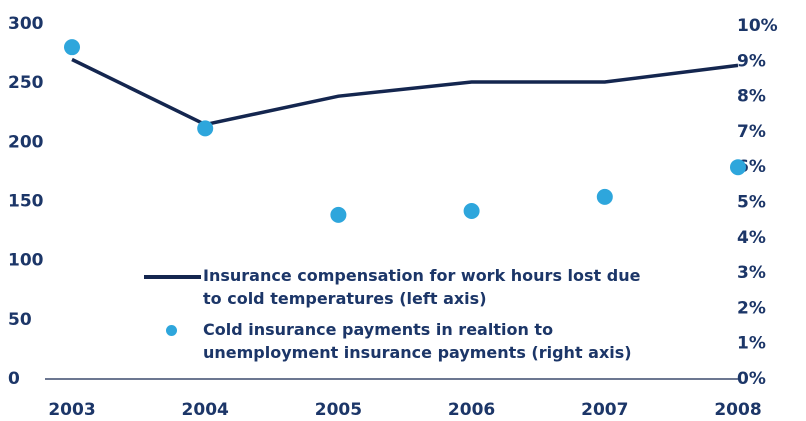 The height and width of the screenshot is (421, 806). What do you see at coordinates (14, 379) in the screenshot?
I see `y-tick-label: 0` at bounding box center [14, 379].